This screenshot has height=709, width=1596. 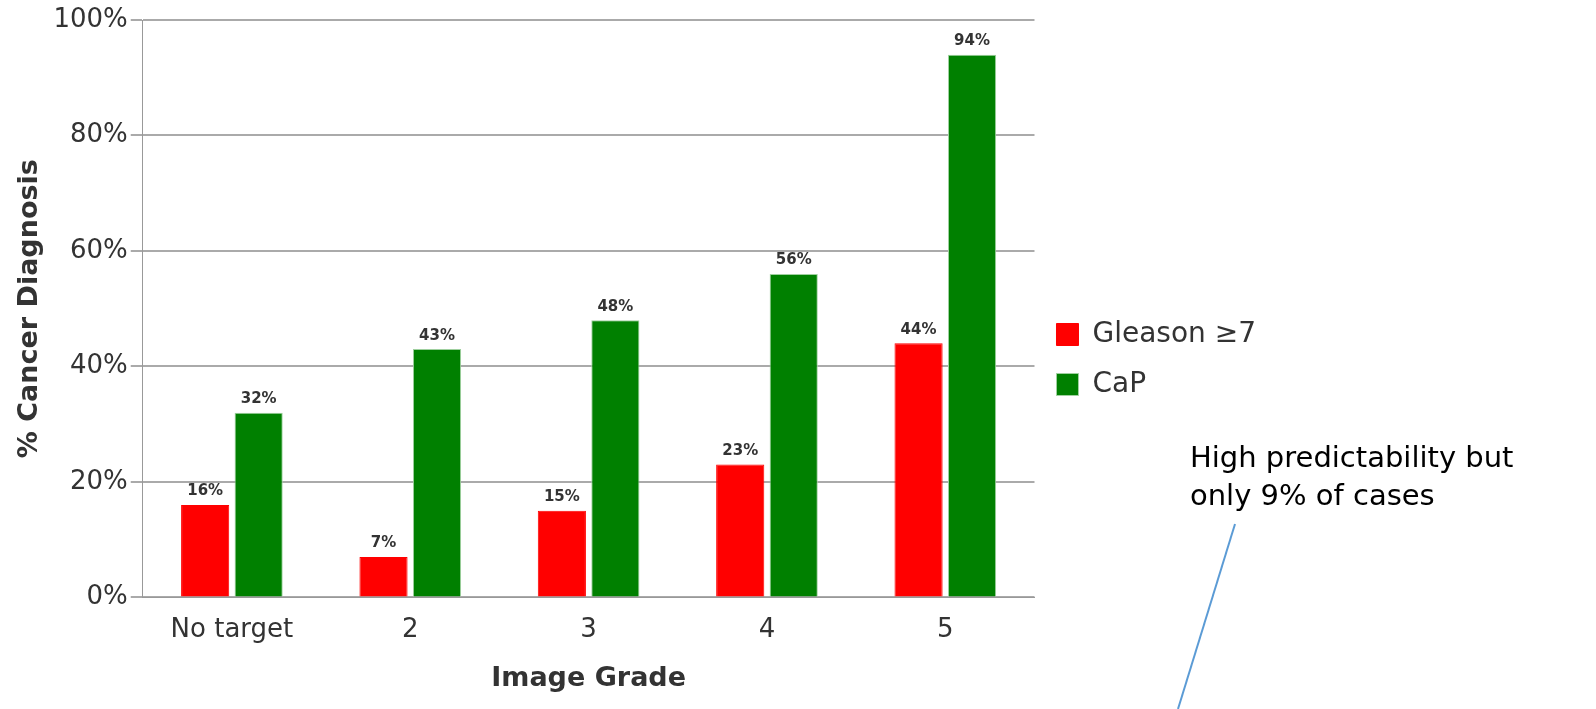 I want to click on text: High predictability but only 9% of cases, so click(x=1352, y=476).